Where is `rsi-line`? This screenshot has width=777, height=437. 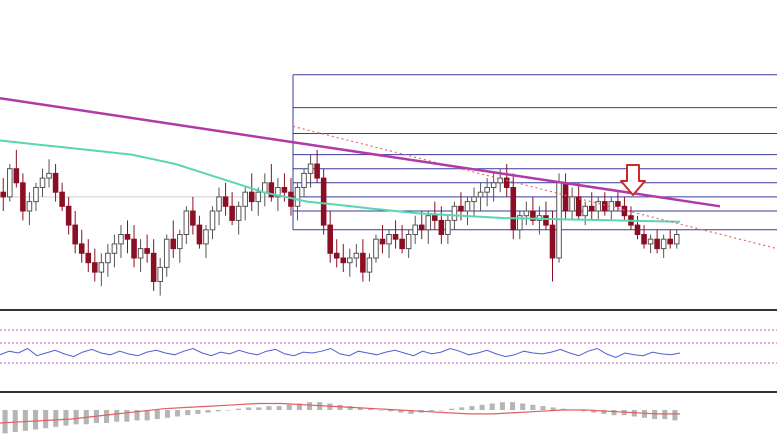 rsi-line is located at coordinates (340, 353).